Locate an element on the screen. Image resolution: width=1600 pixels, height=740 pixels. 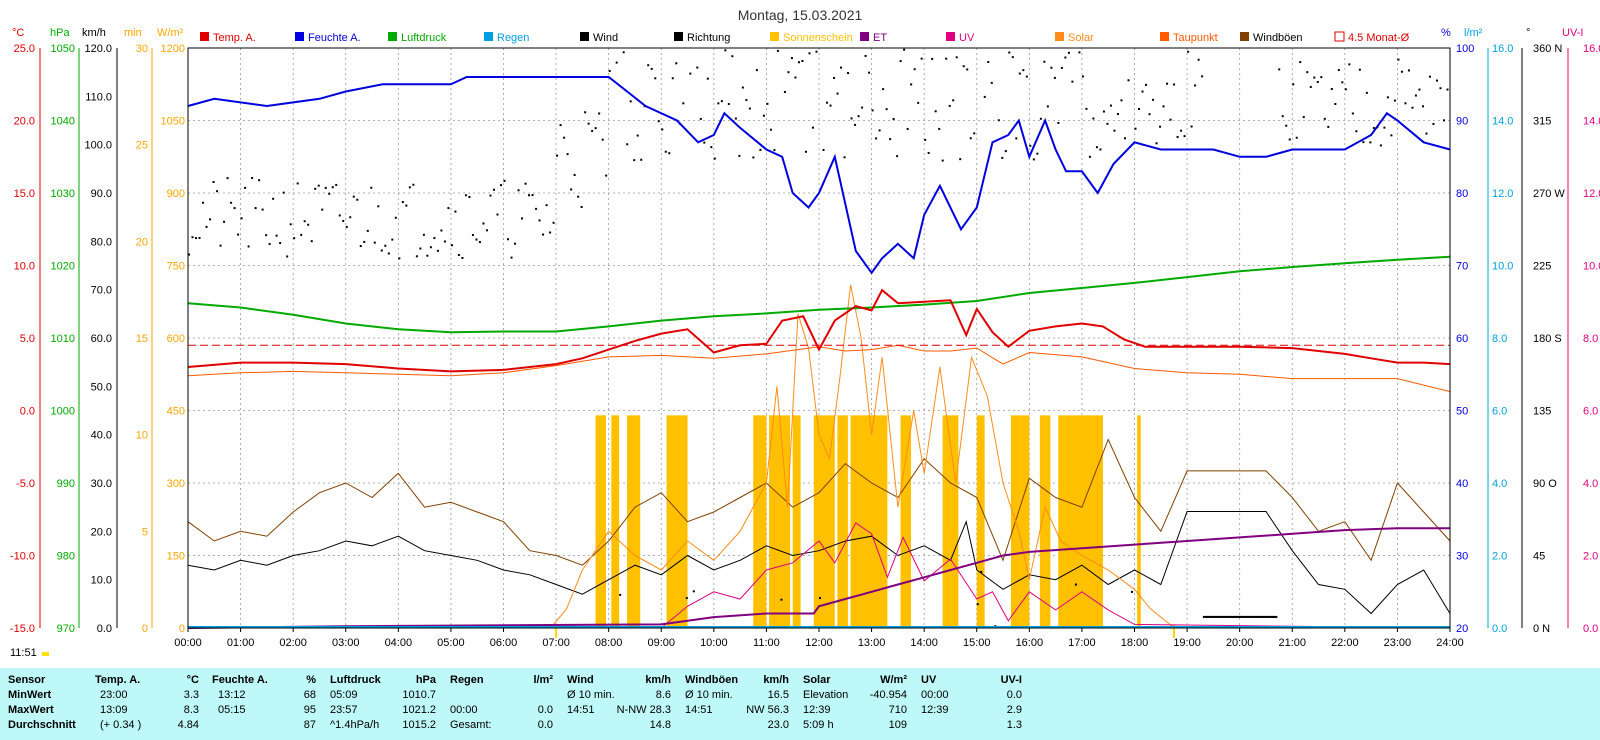
series-line-et is located at coordinates (818, 578).